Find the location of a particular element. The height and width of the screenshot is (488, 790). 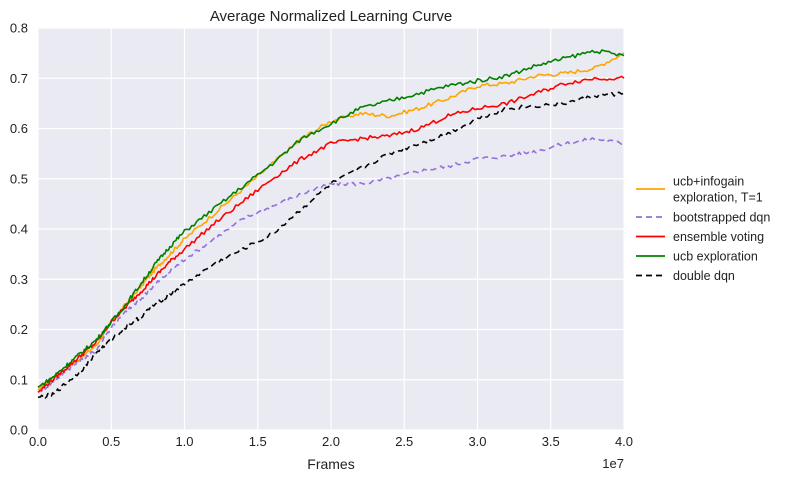

y-tick-label: 0.1 is located at coordinates (19, 379).